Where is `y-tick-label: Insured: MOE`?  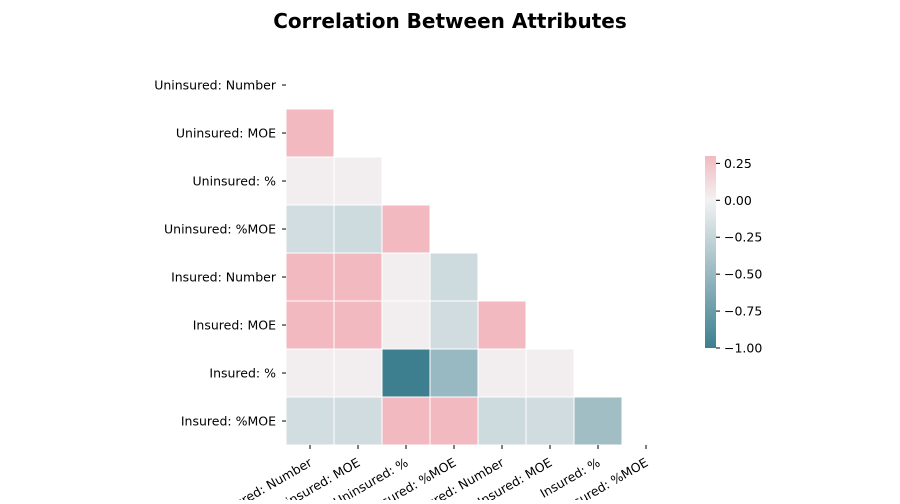 y-tick-label: Insured: MOE is located at coordinates (234, 325).